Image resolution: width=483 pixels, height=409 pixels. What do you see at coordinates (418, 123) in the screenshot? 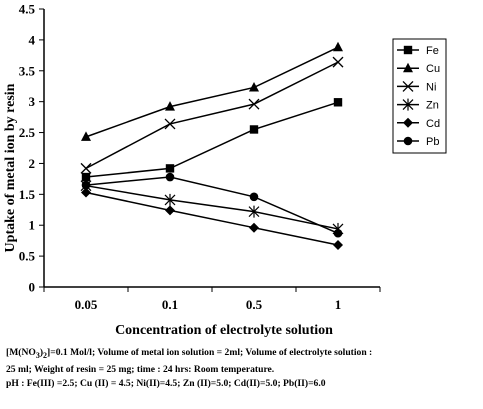
I see `legend-item-cd: Cd` at bounding box center [418, 123].